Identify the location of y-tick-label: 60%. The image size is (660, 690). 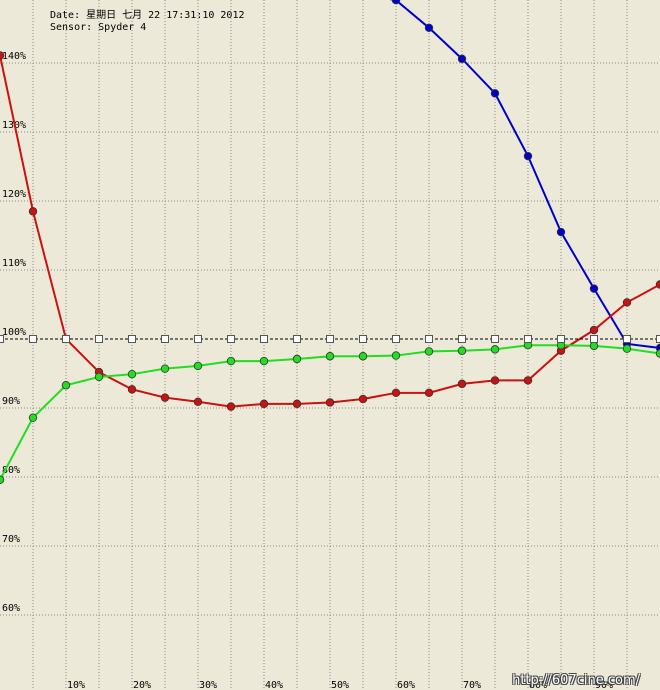
(11, 608).